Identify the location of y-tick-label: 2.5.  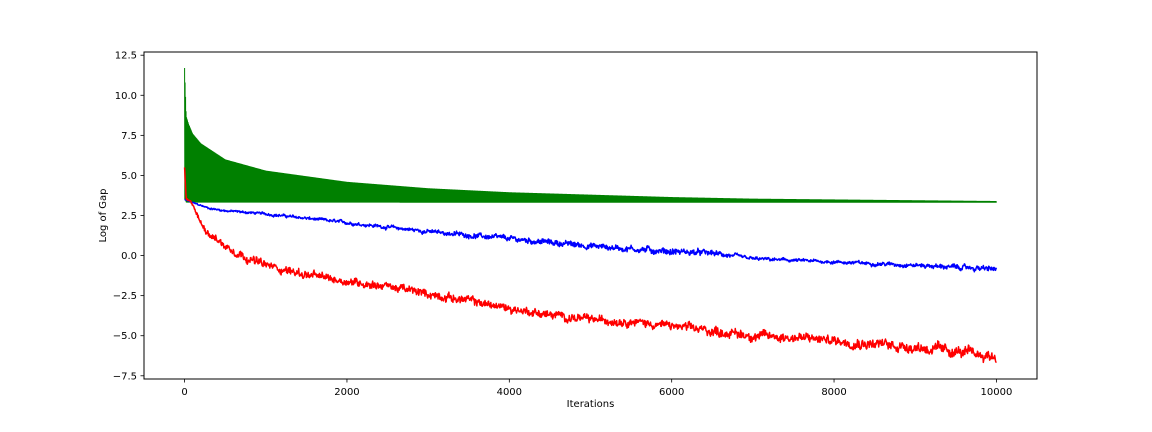
(129, 216).